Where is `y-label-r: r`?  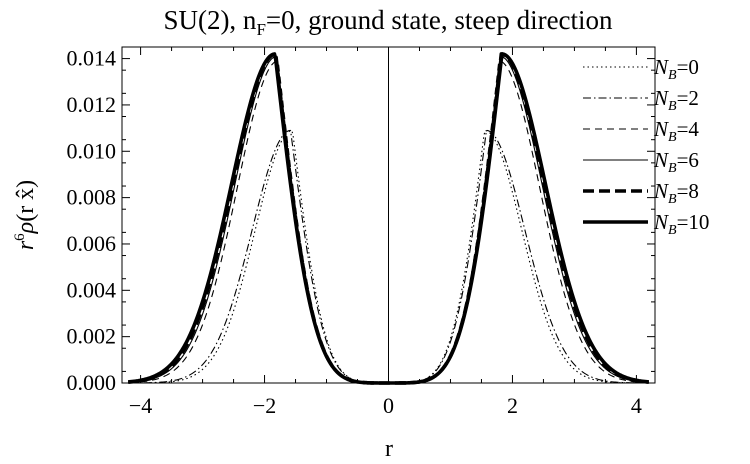
y-label-r: r is located at coordinates (26, 245).